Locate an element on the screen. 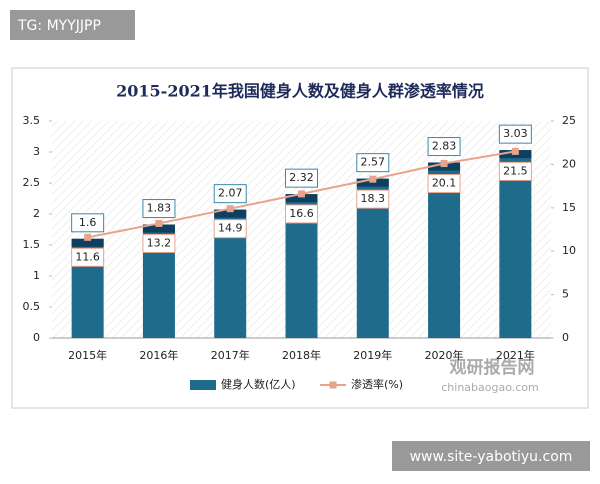 Image resolution: width=600 pixels, height=484 pixels. url-box is located at coordinates (491, 456).